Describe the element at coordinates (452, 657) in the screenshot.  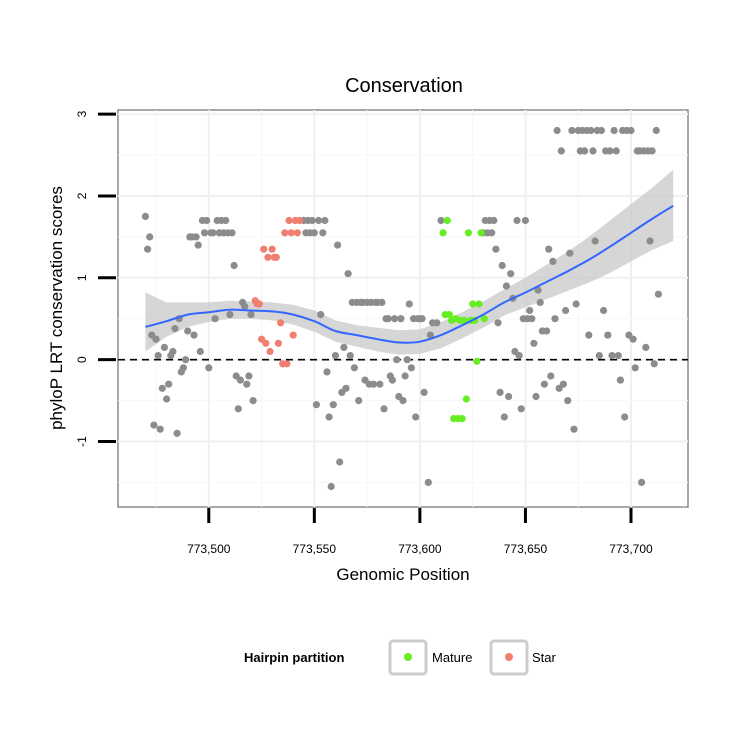
I see `legend-label-mature: Mature` at that location.